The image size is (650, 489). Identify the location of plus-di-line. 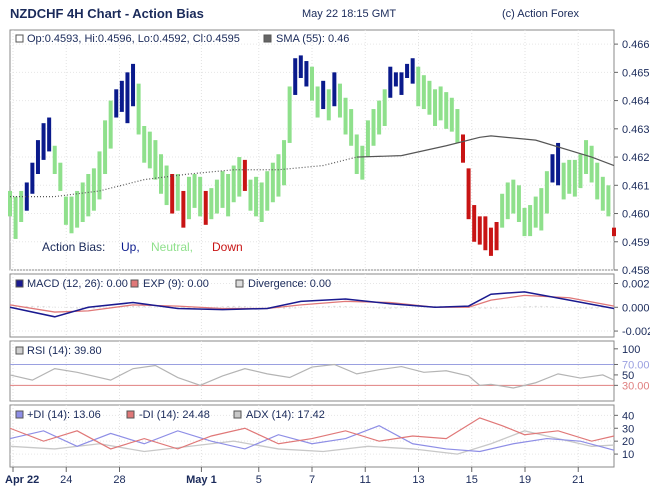
(312, 439).